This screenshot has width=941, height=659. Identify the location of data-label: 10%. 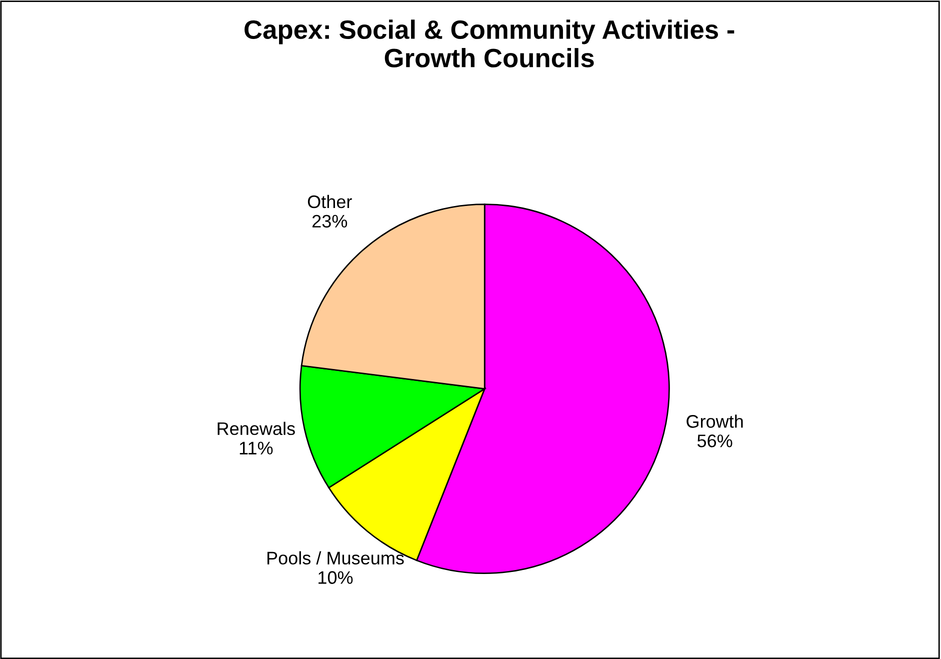
(335, 577).